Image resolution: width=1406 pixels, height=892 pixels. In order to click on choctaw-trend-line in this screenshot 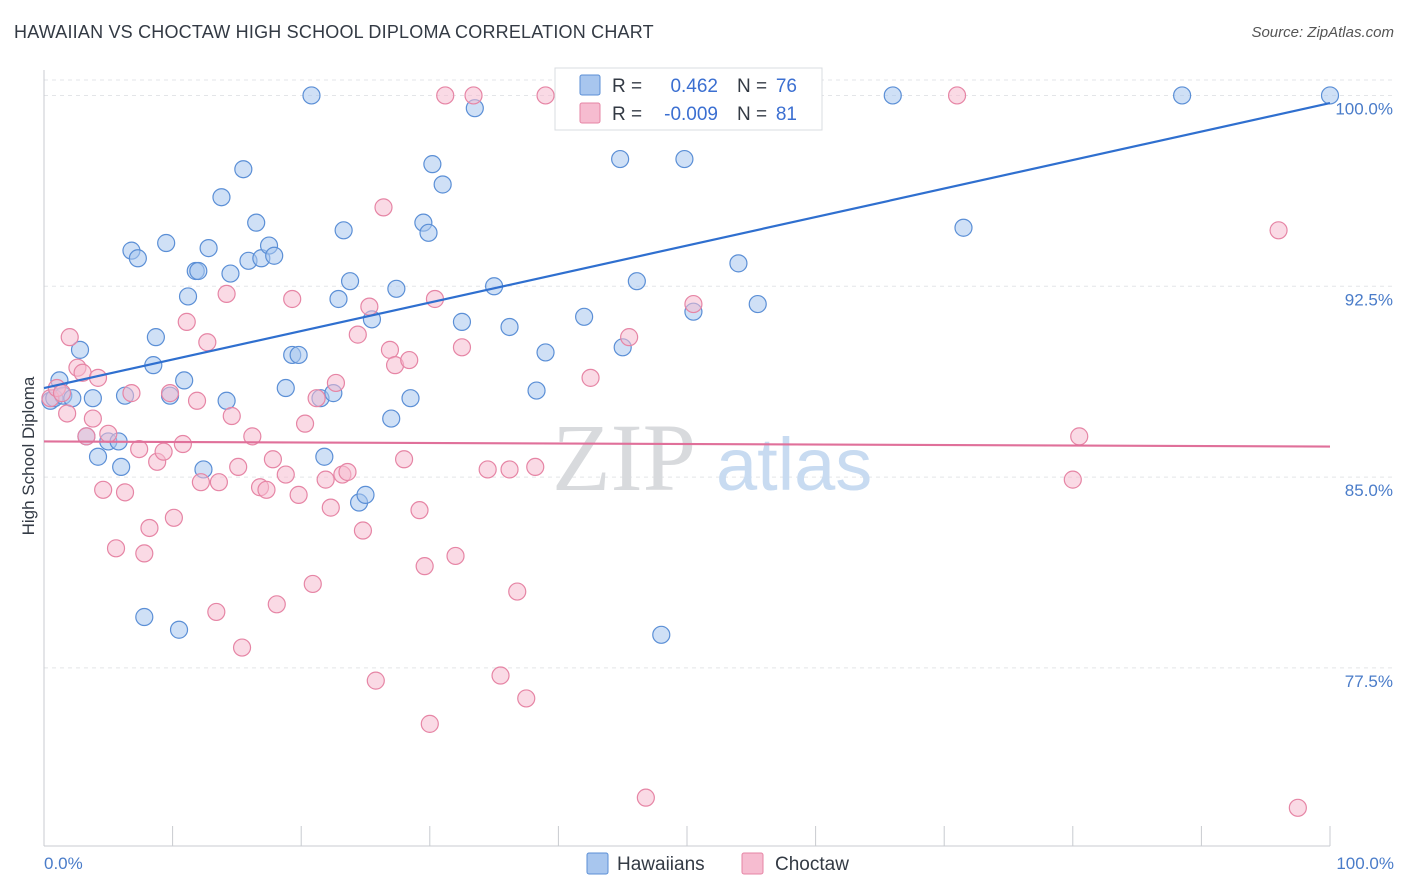, I will do `click(687, 444)`.